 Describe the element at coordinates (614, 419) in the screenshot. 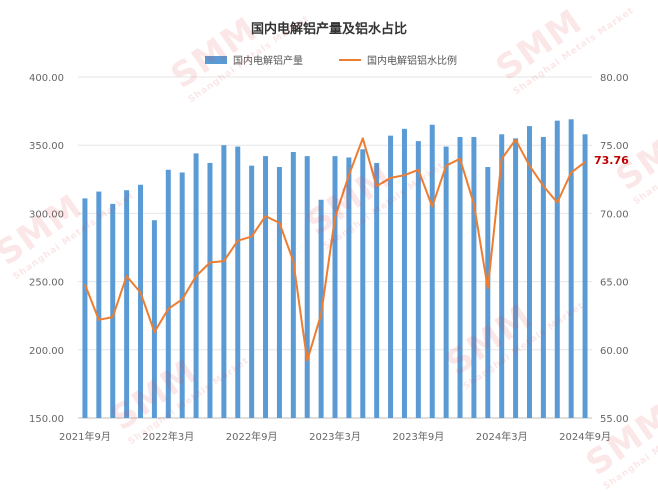

I see `y-right-tick-label: 55.00` at that location.